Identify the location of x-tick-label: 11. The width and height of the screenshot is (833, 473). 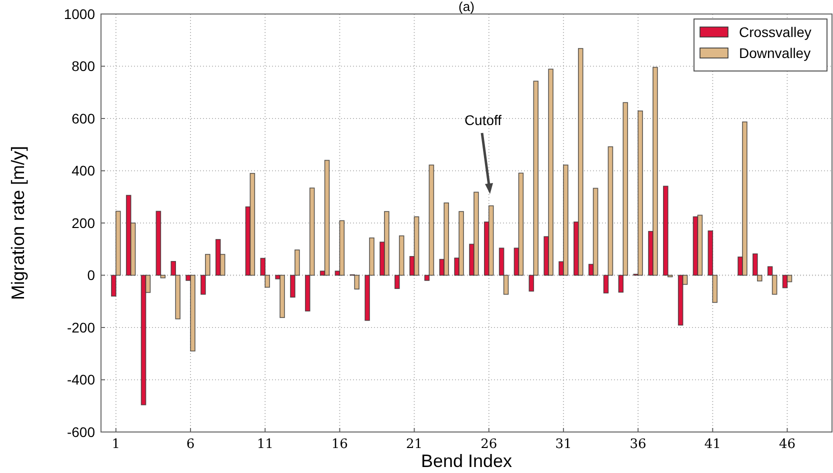
(265, 444).